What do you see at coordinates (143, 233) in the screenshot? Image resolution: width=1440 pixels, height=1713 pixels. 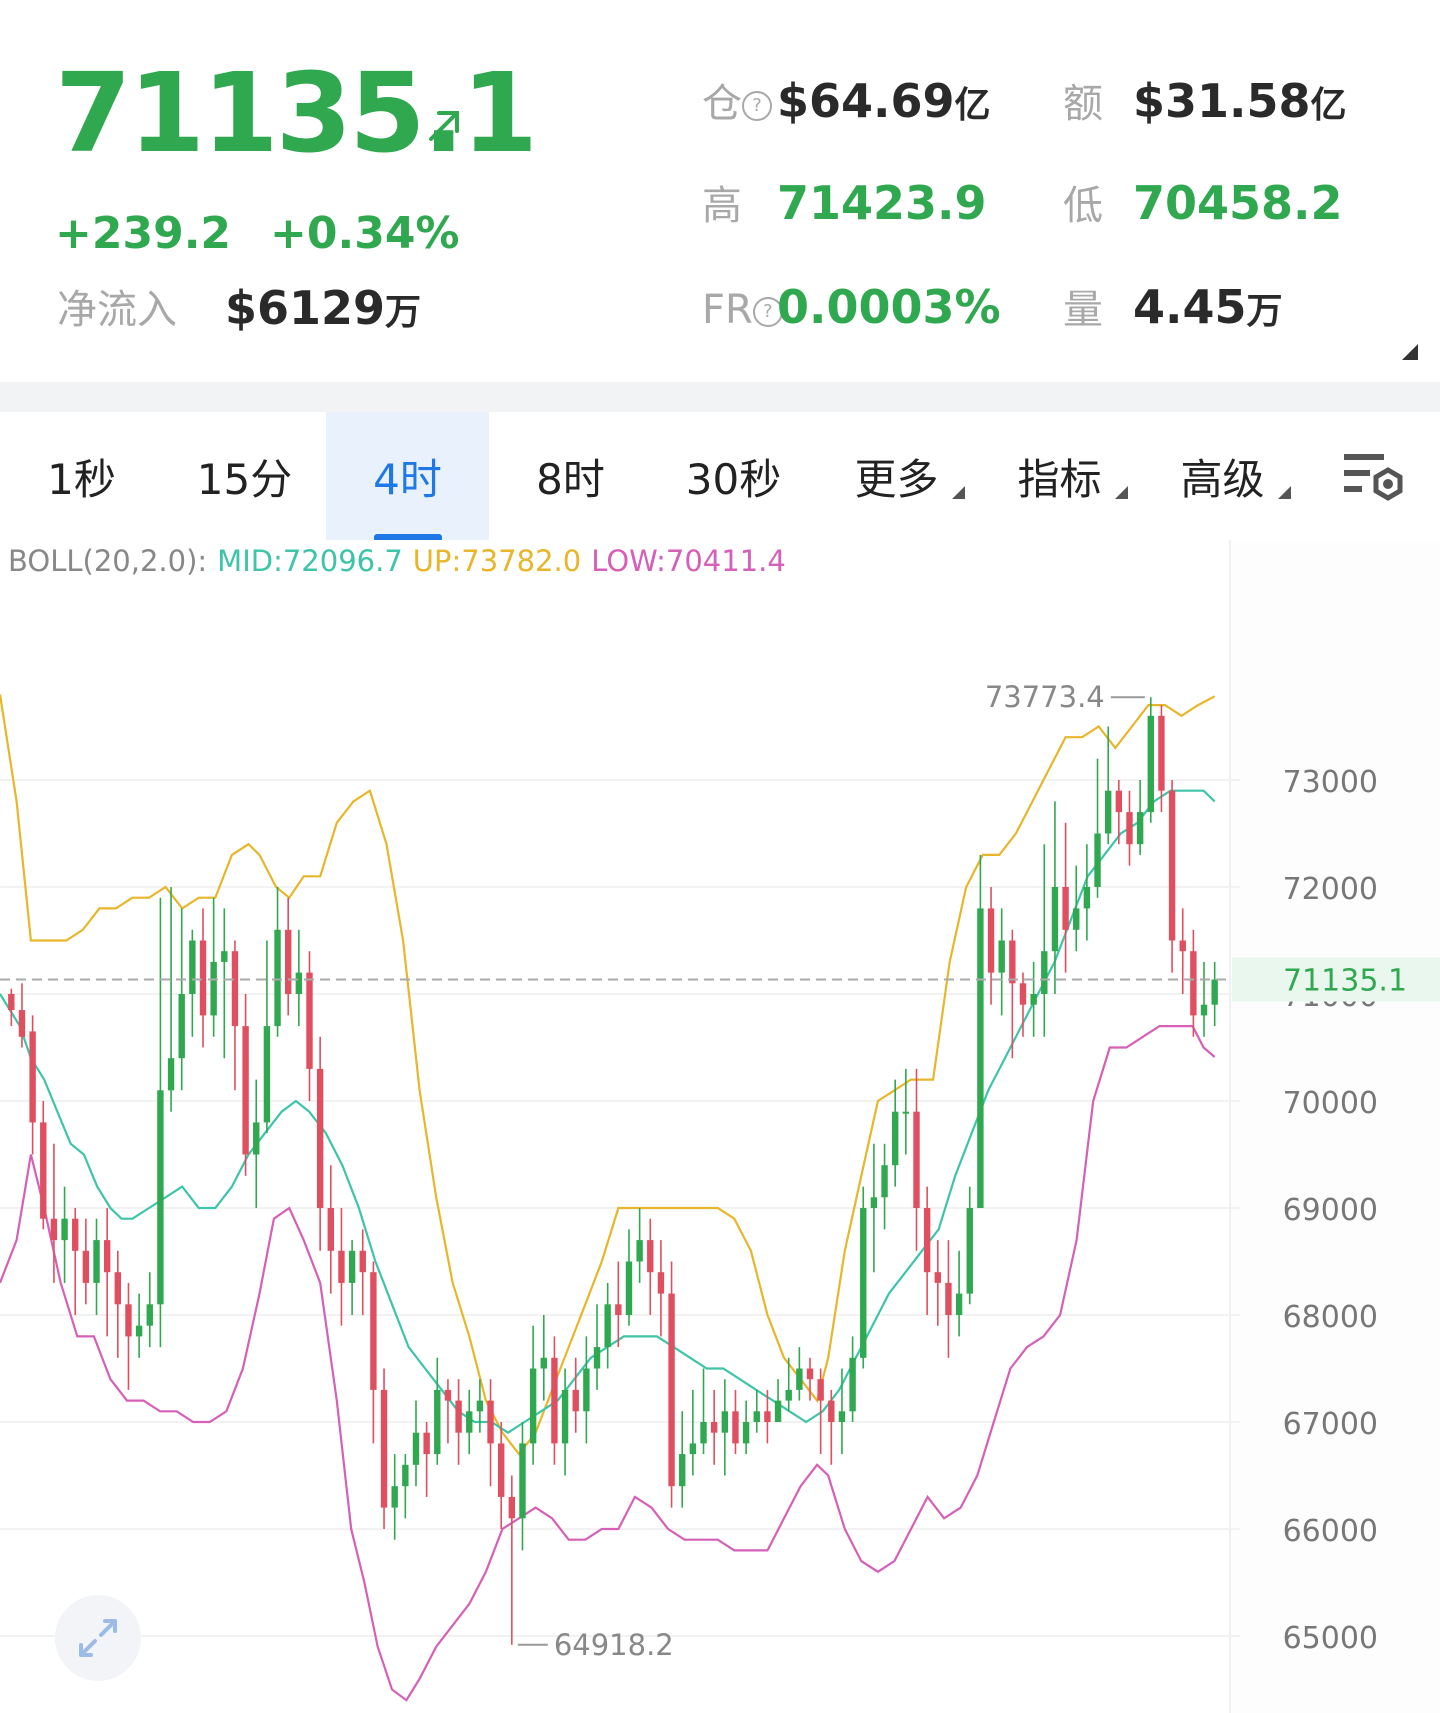 I see `price-change: +239.2` at bounding box center [143, 233].